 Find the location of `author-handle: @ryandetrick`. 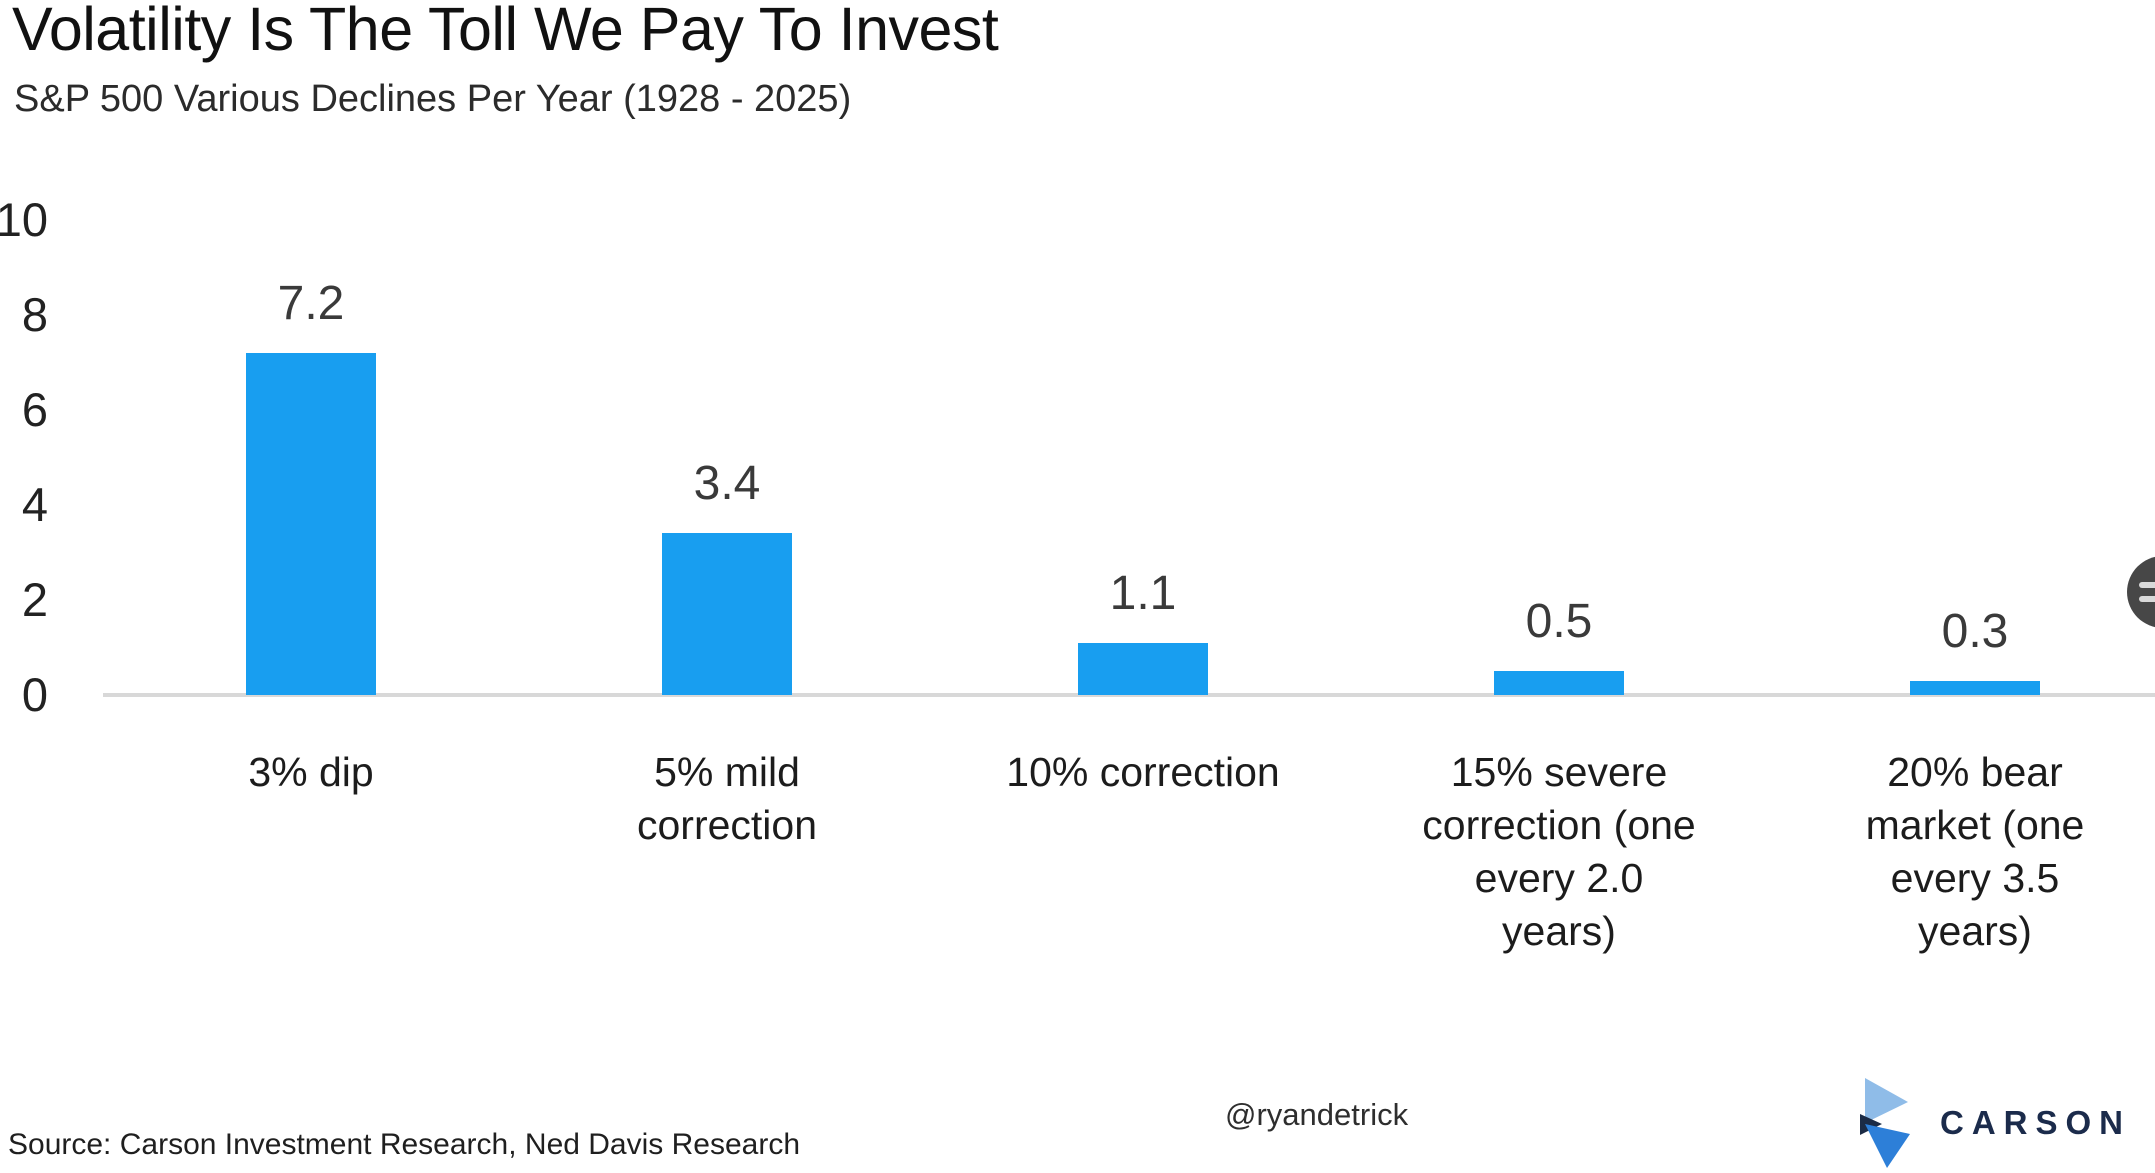

author-handle: @ryandetrick is located at coordinates (1317, 1114).